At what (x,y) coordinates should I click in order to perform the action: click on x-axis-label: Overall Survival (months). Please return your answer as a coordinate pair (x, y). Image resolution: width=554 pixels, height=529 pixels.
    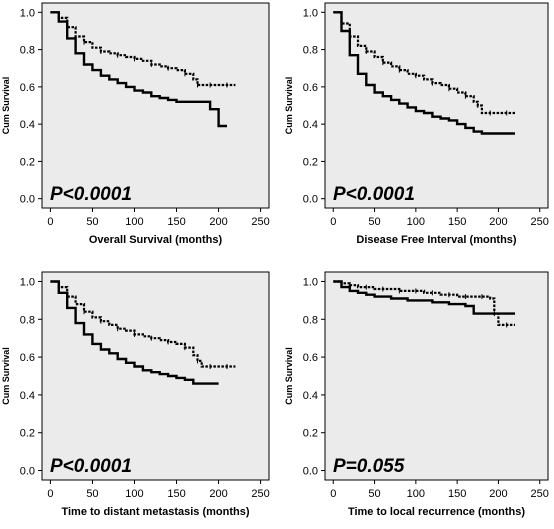
    Looking at the image, I should click on (156, 240).